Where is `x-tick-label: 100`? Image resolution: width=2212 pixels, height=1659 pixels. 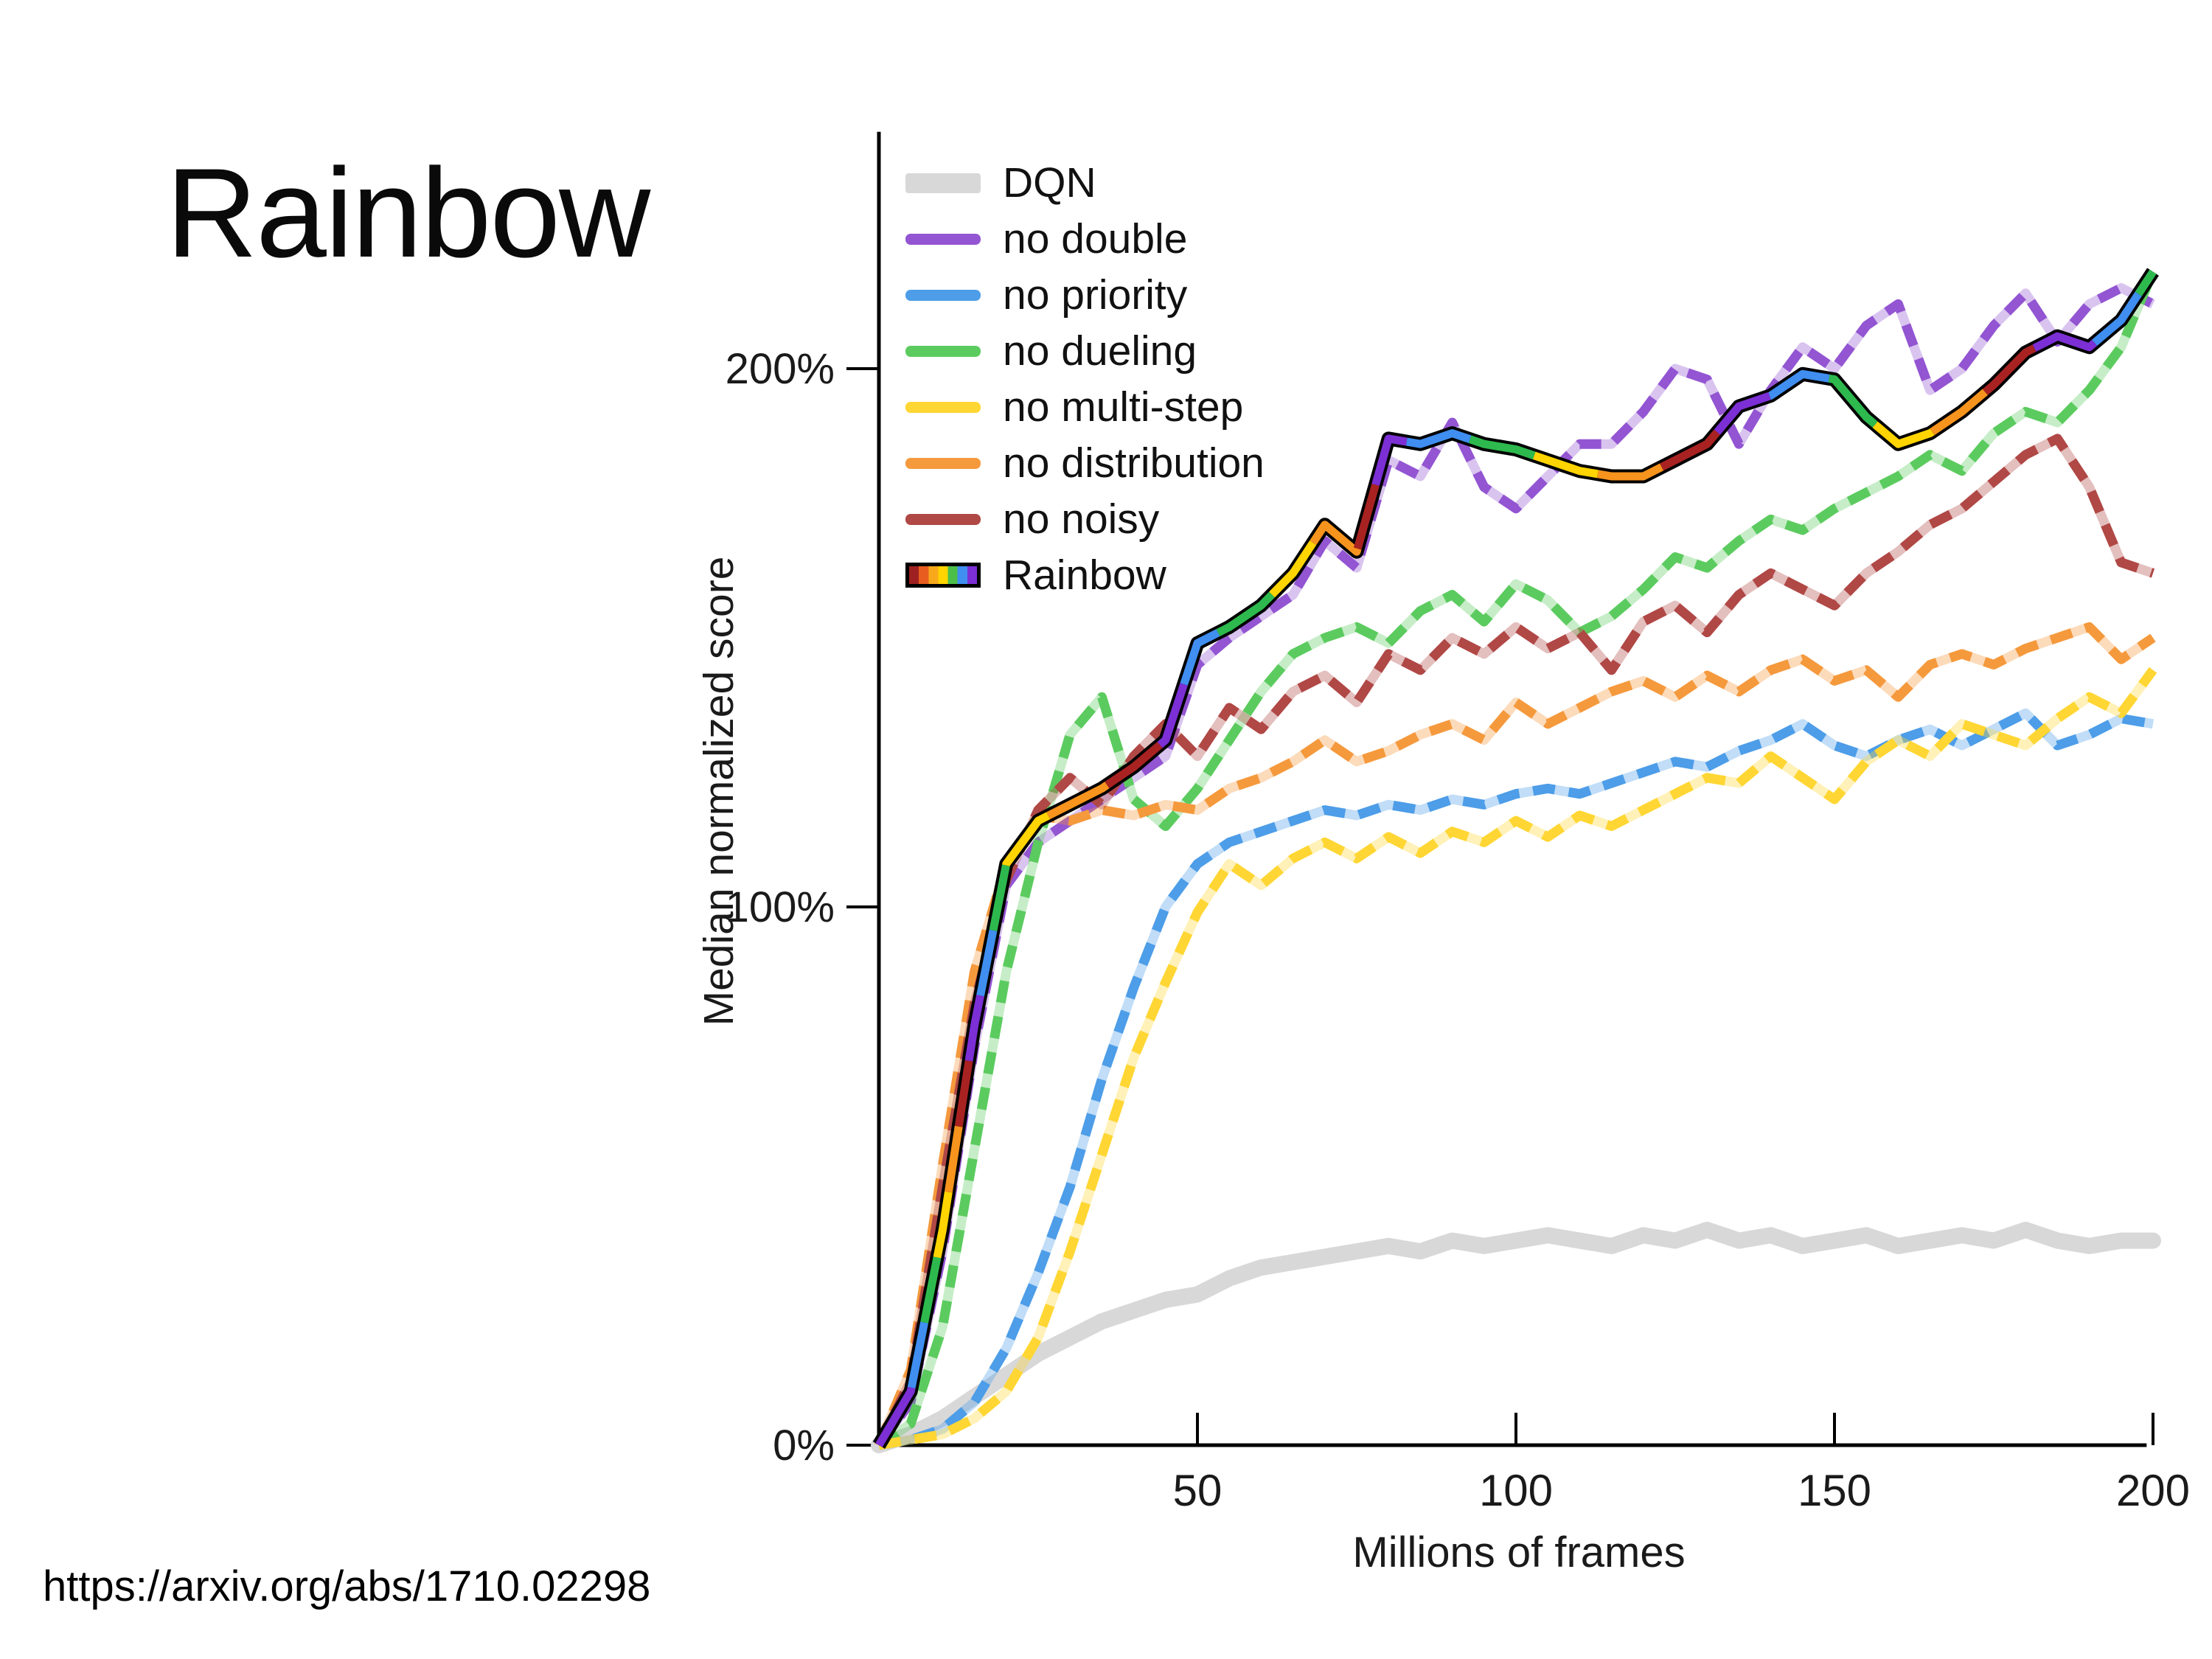 x-tick-label: 100 is located at coordinates (1516, 1490).